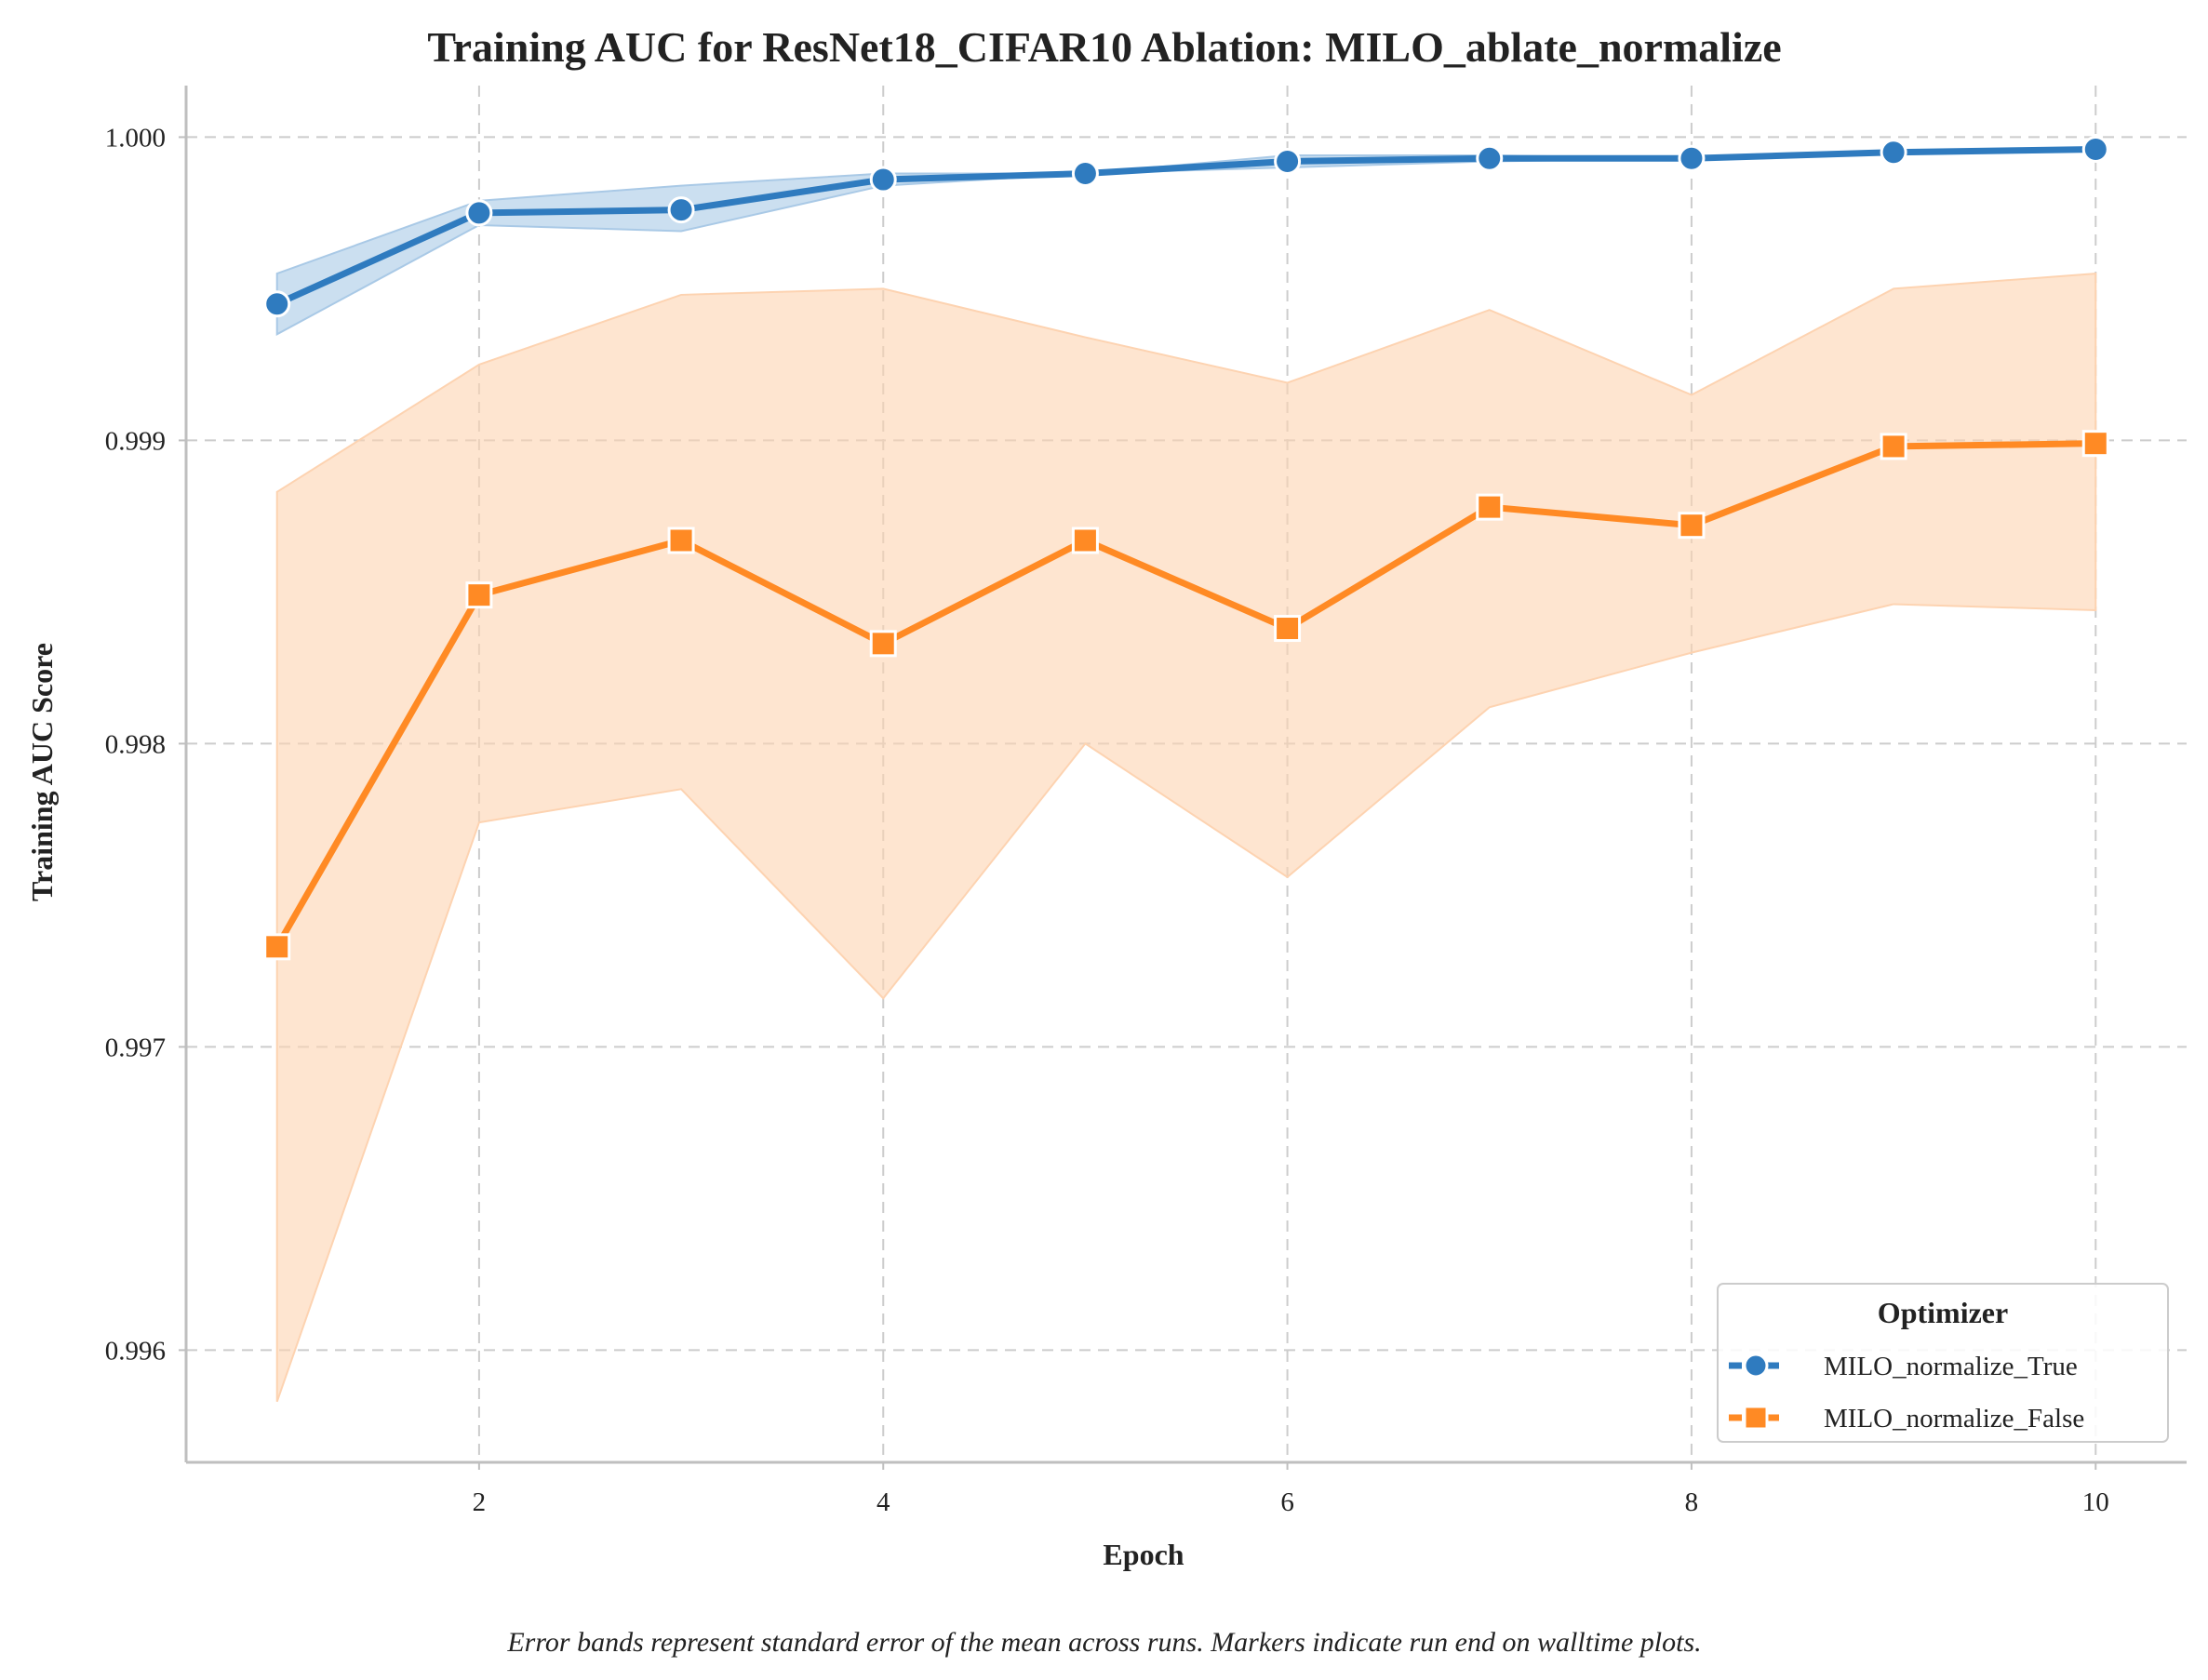  What do you see at coordinates (1692, 1502) in the screenshot?
I see `x-tick-label: 8` at bounding box center [1692, 1502].